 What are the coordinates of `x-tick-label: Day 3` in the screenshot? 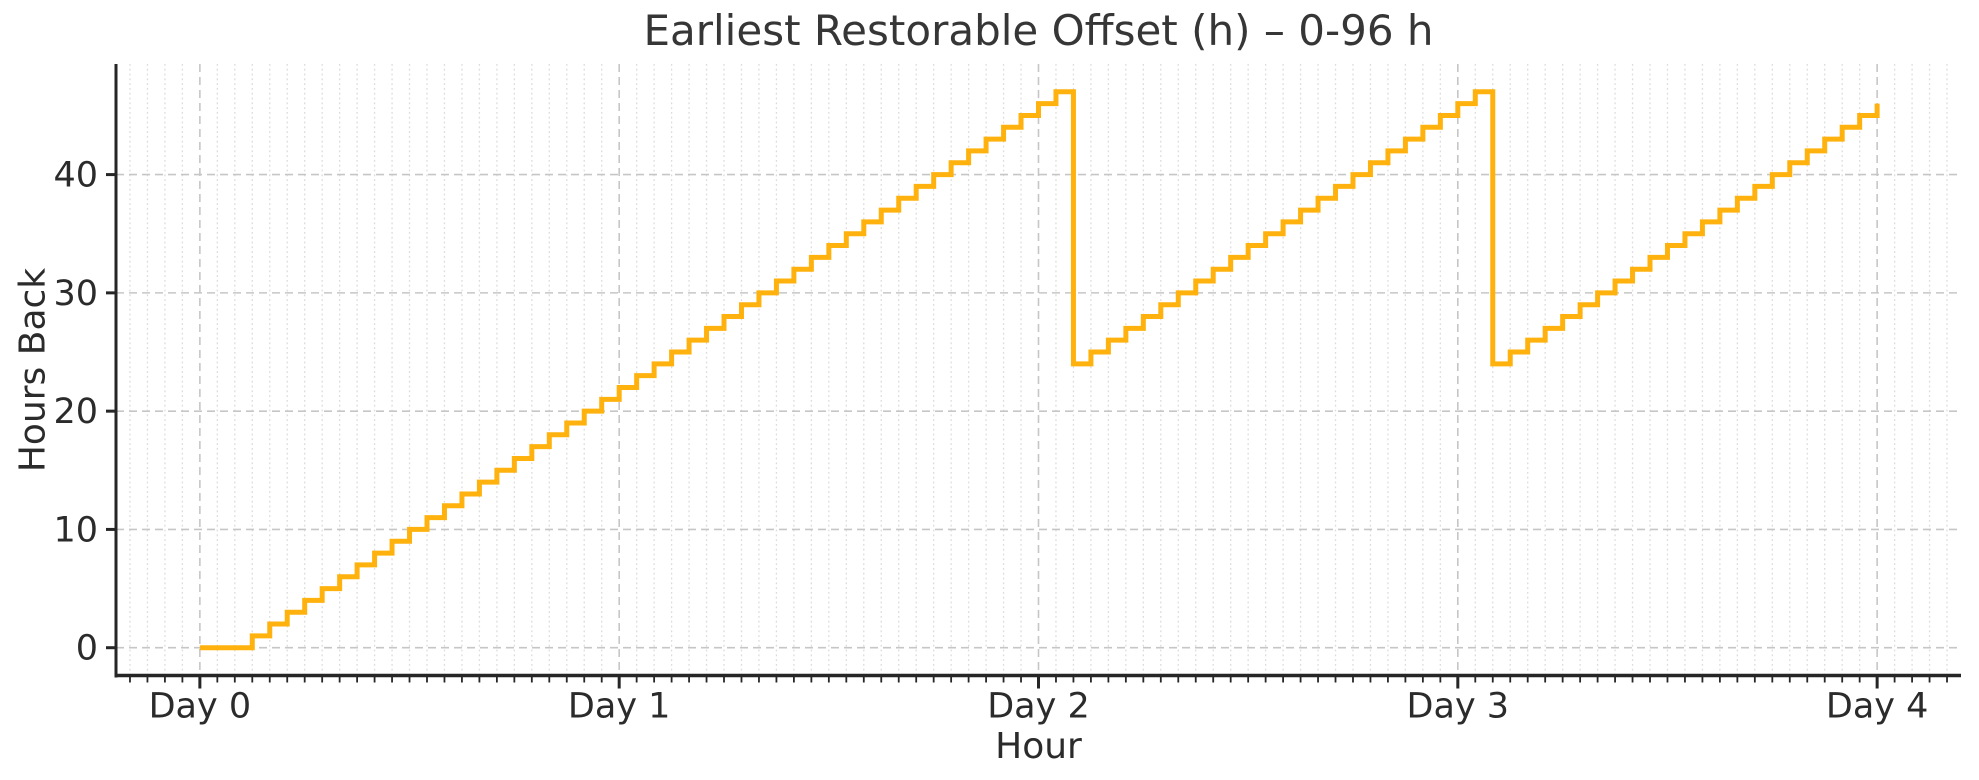 It's located at (1458, 707).